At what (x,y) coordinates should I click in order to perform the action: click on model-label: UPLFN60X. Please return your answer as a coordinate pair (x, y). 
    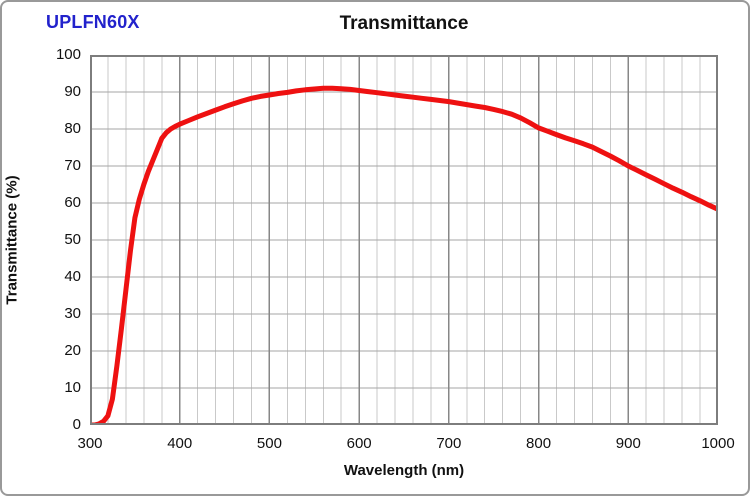
    Looking at the image, I should click on (93, 22).